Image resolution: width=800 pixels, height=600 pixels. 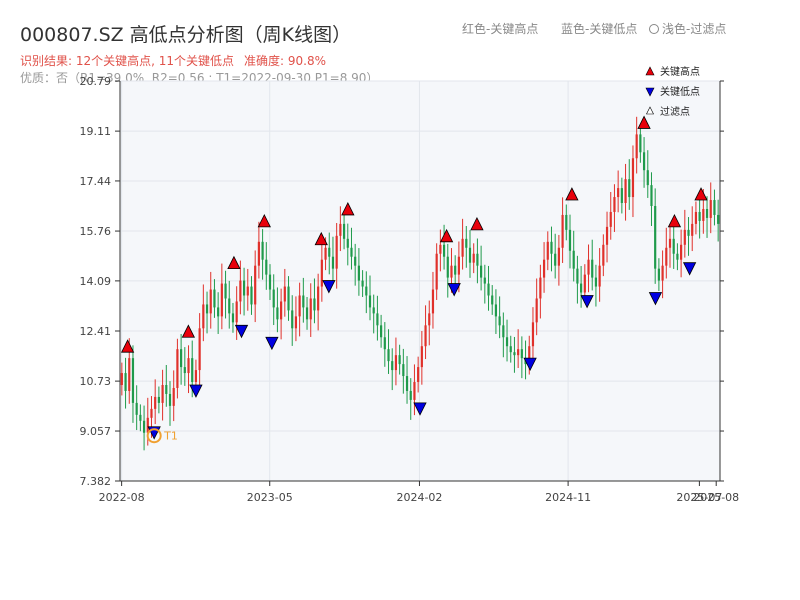 I want to click on accuracy-text: 准确度: 90.8%, so click(x=285, y=61).